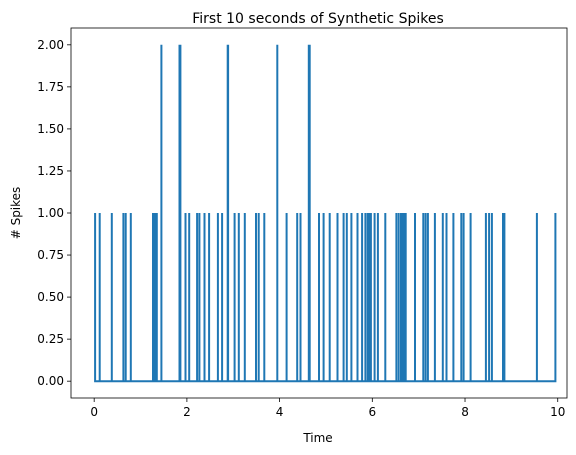 This screenshot has height=455, width=576. What do you see at coordinates (465, 412) in the screenshot?
I see `x-tick-label: 8` at bounding box center [465, 412].